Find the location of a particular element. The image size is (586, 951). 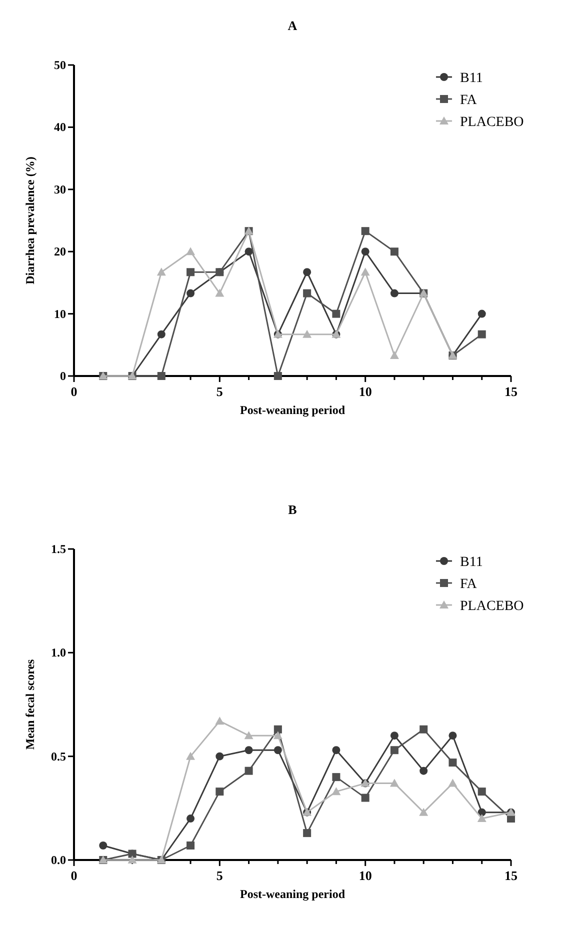

y-tick-label: 0.5 is located at coordinates (58, 756).